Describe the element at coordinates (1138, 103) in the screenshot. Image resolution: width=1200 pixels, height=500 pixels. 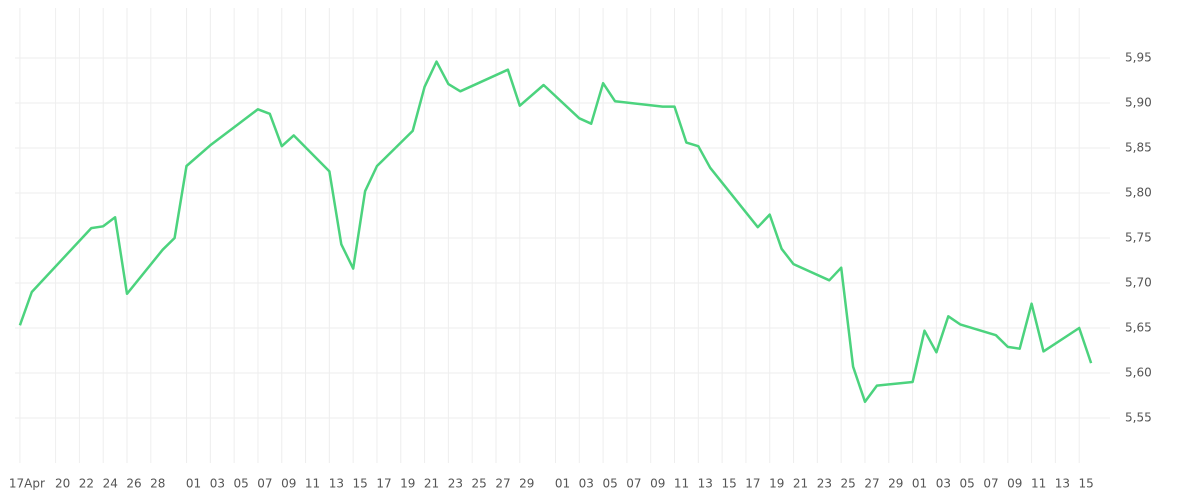
I see `y-tick-label: 5,90` at that location.